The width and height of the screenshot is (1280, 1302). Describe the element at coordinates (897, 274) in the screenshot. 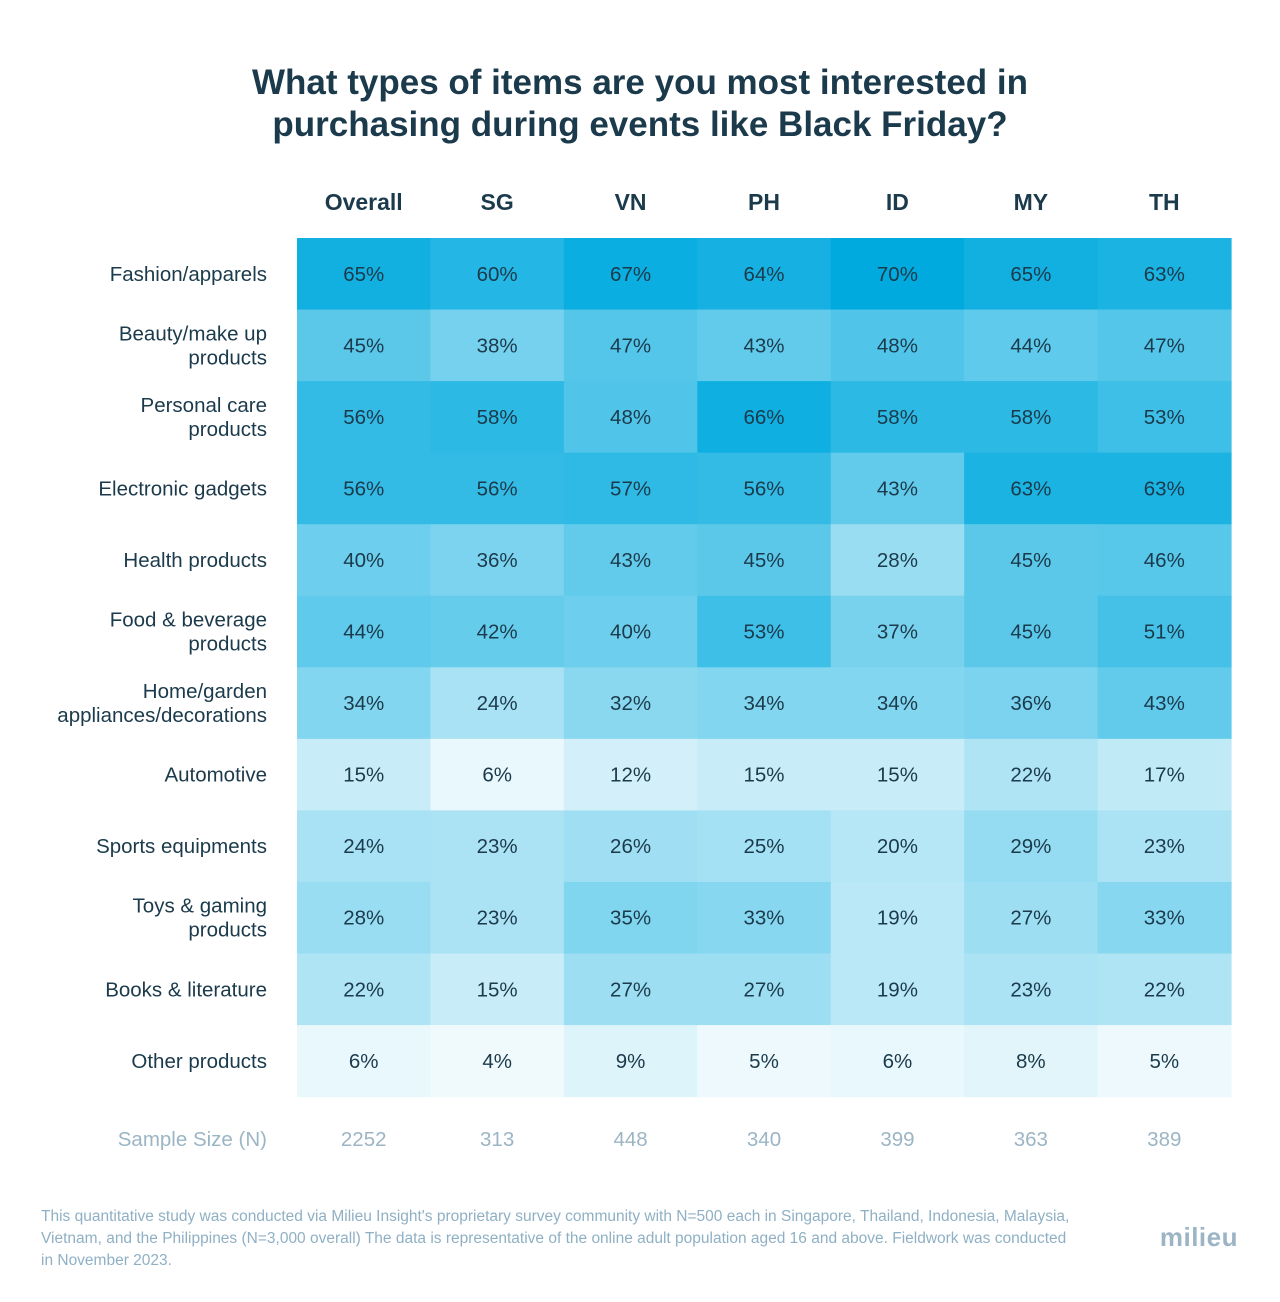

I see `cell-value-label: 70%` at that location.